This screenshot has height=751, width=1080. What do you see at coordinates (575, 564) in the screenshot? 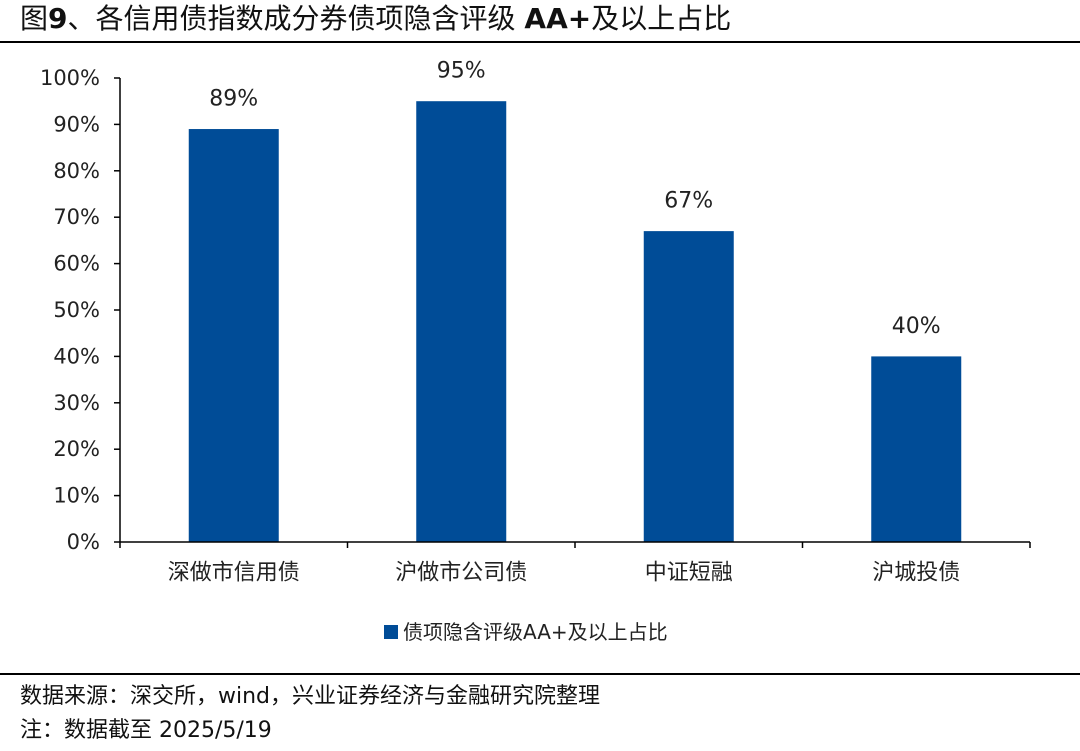
I see `x-axis-ticks: 深做市信用债 沪做市公司债 中证短融 沪城投债` at bounding box center [575, 564].